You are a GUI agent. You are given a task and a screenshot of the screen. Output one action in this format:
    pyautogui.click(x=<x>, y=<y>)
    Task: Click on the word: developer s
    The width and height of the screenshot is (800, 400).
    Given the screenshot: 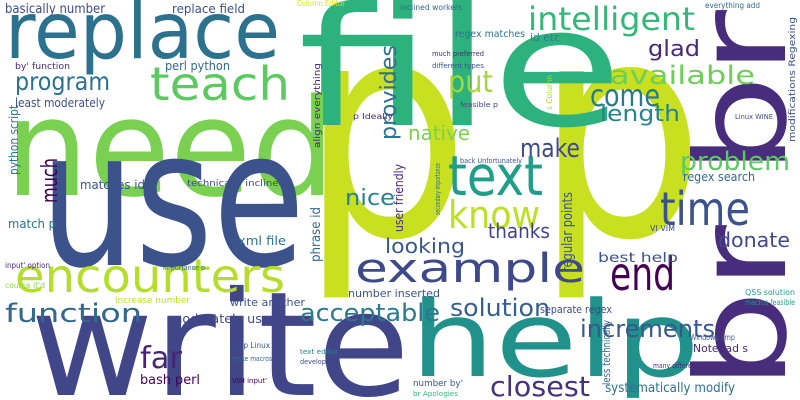 What is the action you would take?
    pyautogui.click(x=319, y=362)
    